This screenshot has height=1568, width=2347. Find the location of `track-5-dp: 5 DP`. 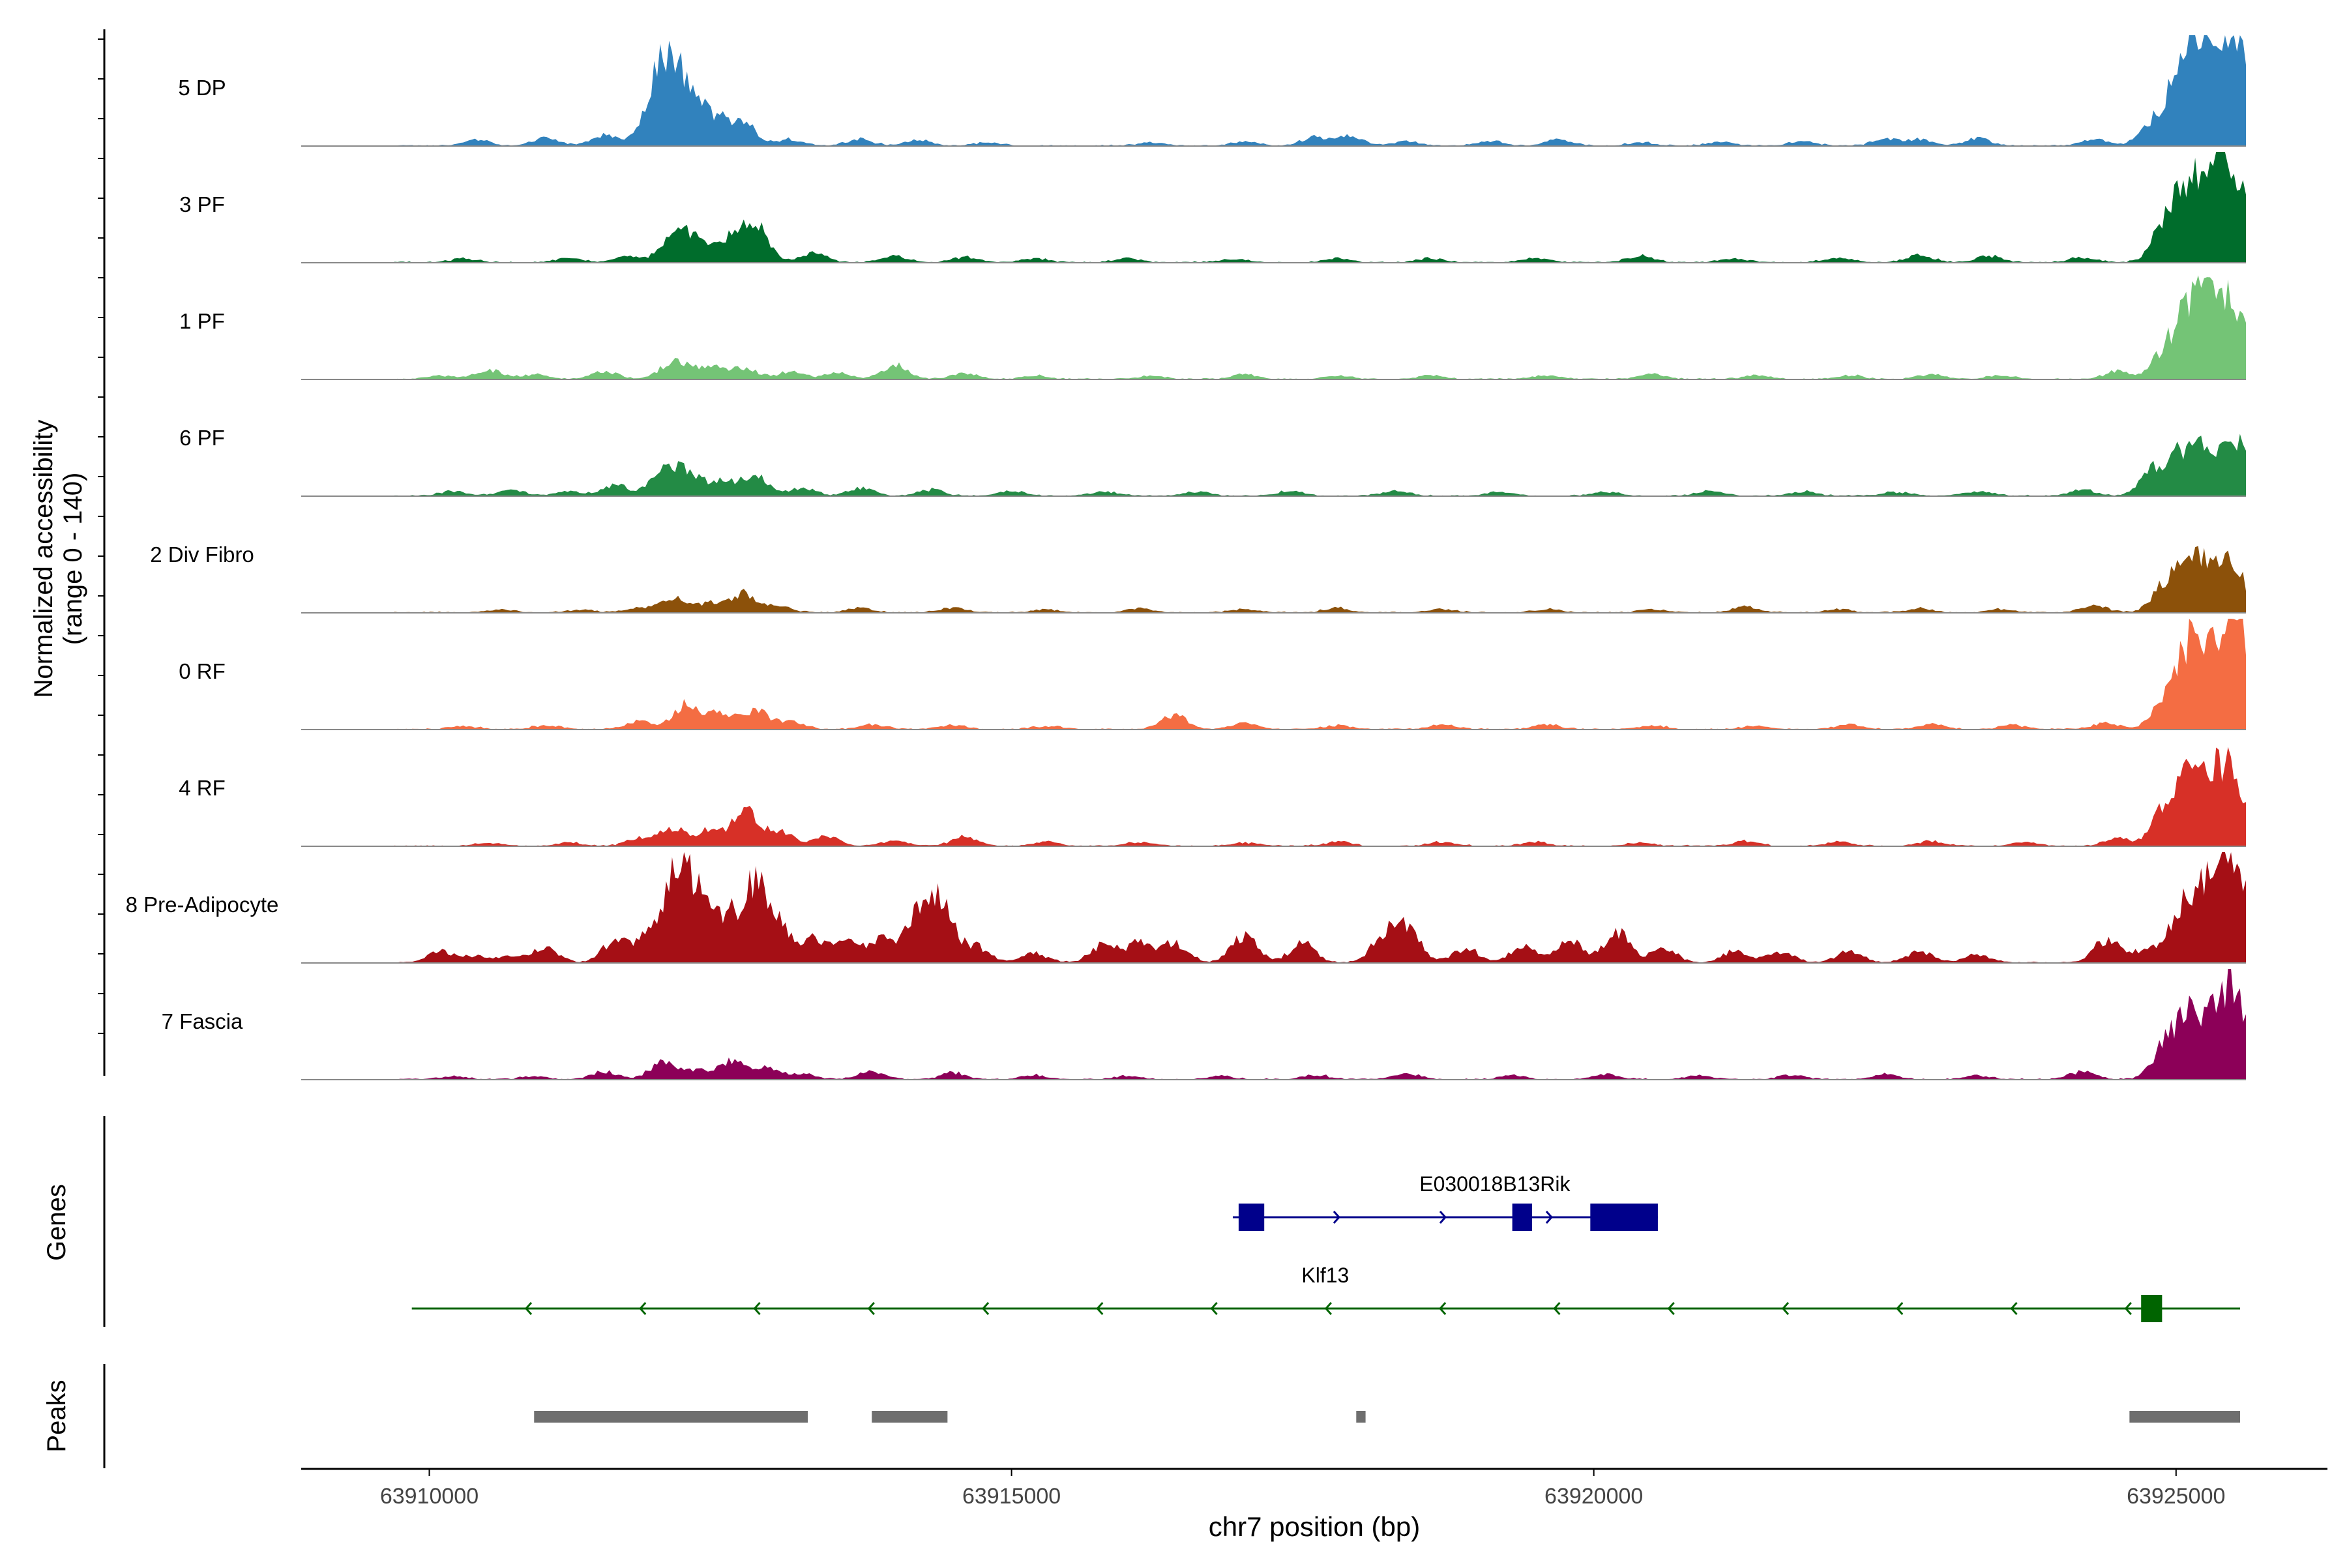

track-5-dp: 5 DP is located at coordinates (1212, 91).